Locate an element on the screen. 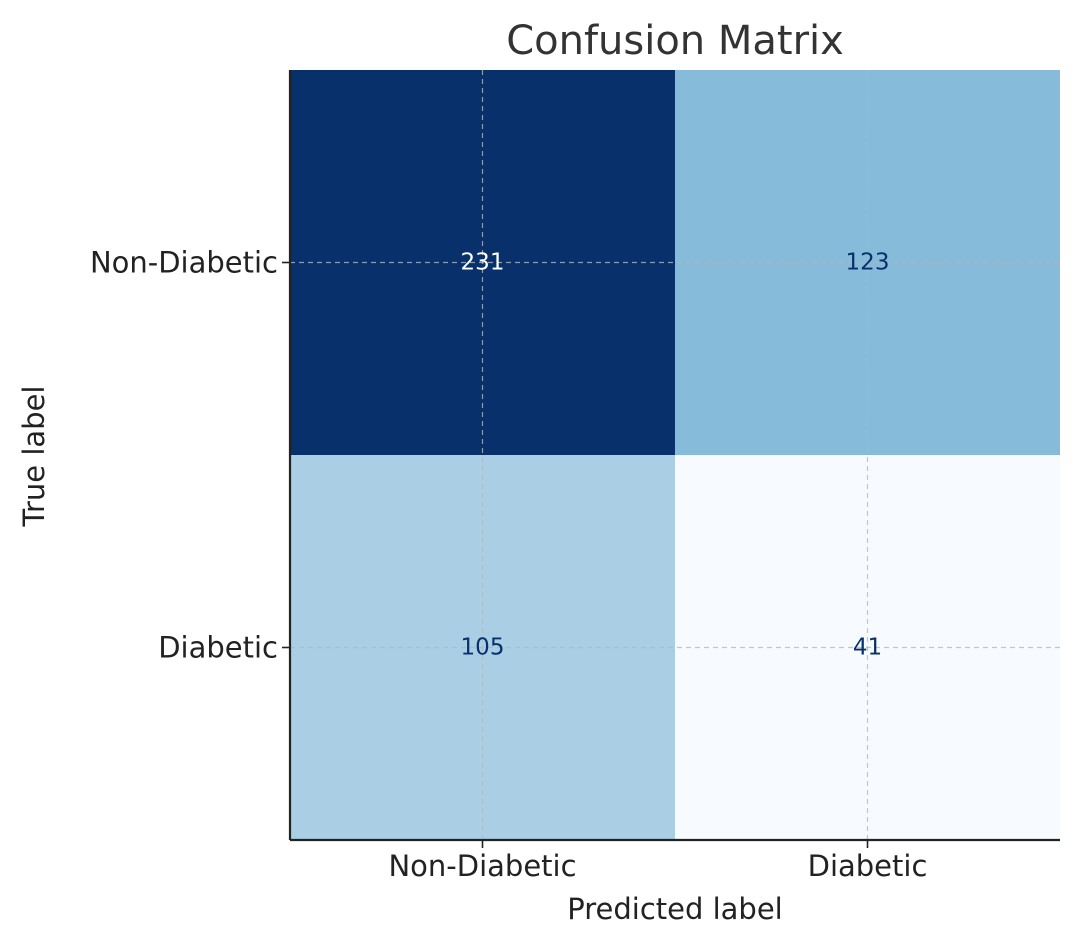  y-tick-label-0: Non-Diabetic is located at coordinates (184, 263).